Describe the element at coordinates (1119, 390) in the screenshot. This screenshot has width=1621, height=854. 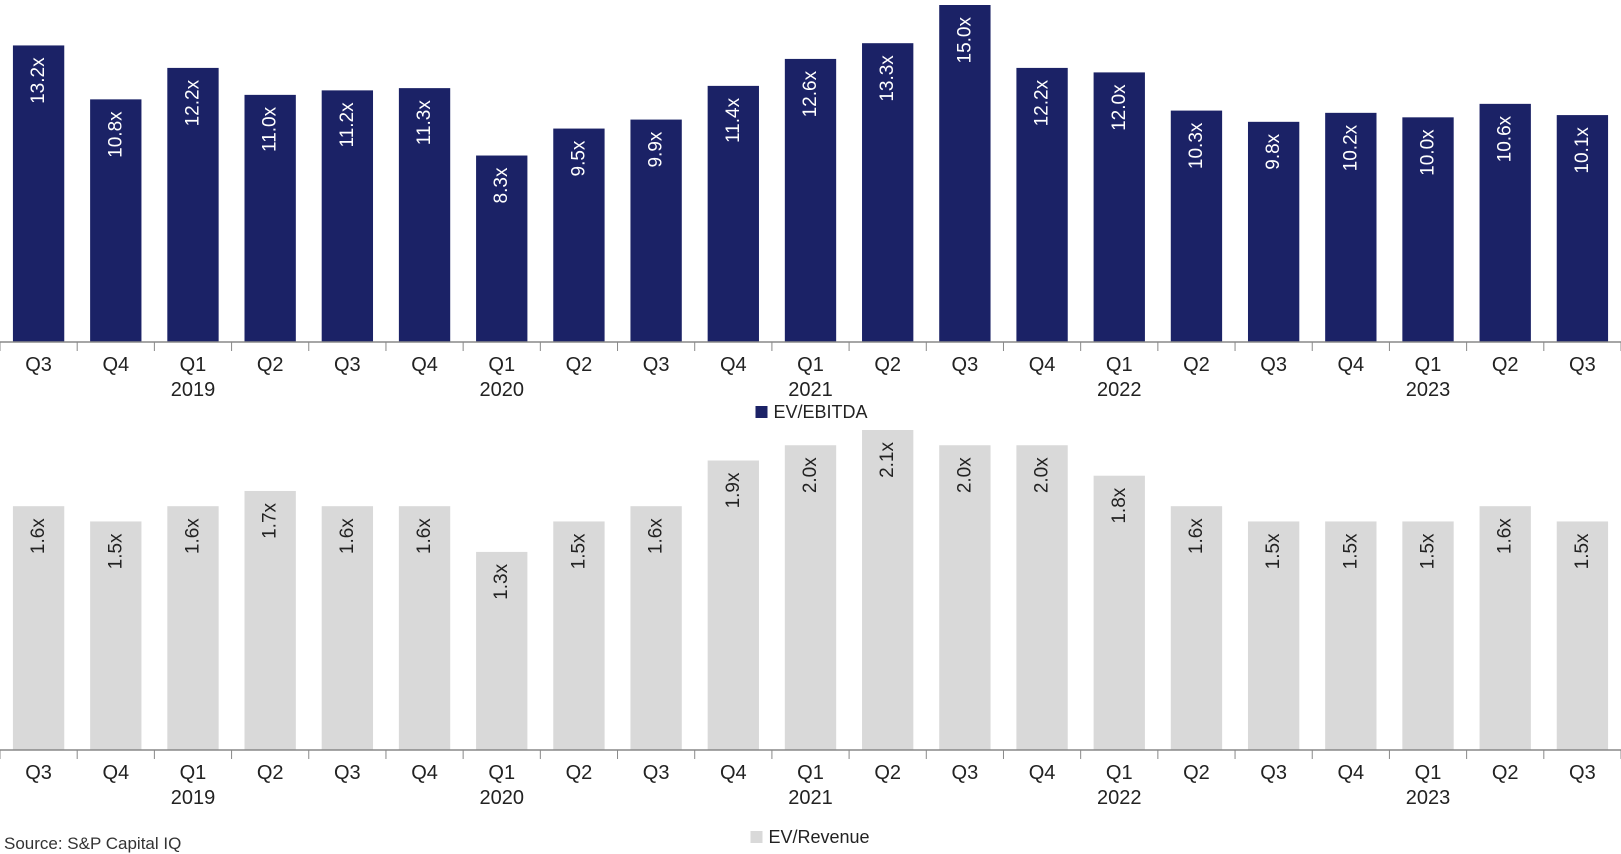
I see `ev-ebitda-year-label: 2022` at that location.